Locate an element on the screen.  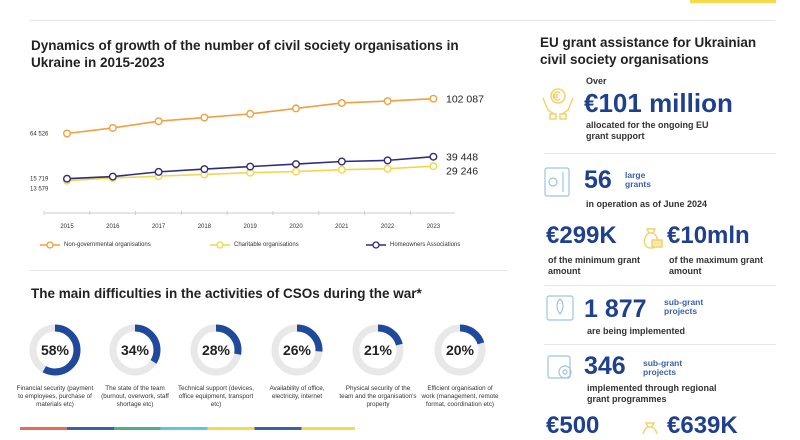
x-tick-label: 2022 is located at coordinates (388, 227).